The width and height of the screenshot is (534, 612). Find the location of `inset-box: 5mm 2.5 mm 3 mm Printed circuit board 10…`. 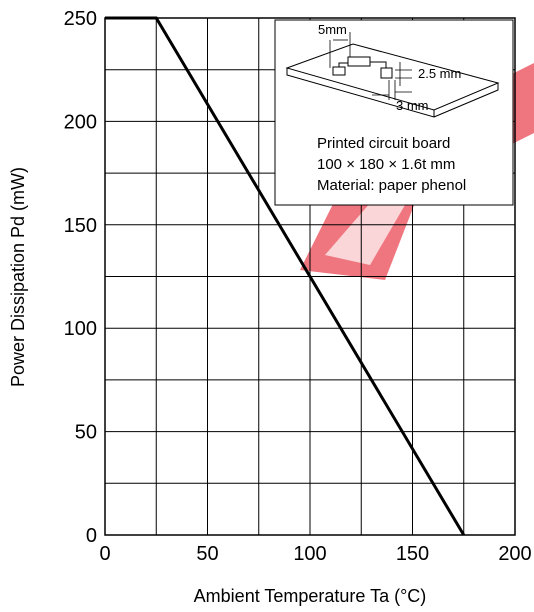

inset-box: 5mm 2.5 mm 3 mm Printed circuit board 10… is located at coordinates (394, 112).